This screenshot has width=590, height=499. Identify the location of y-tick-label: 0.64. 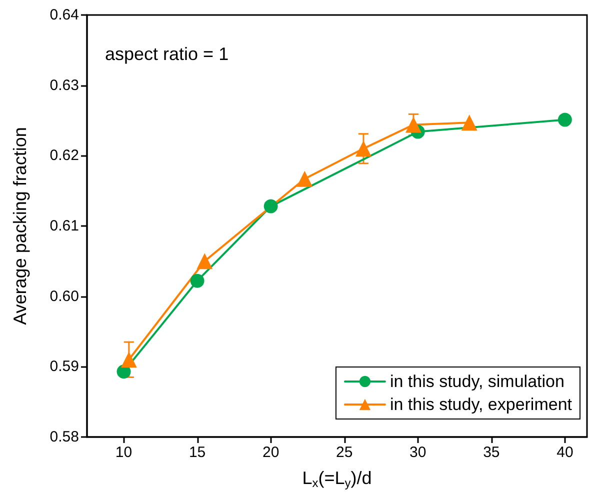
(64, 15).